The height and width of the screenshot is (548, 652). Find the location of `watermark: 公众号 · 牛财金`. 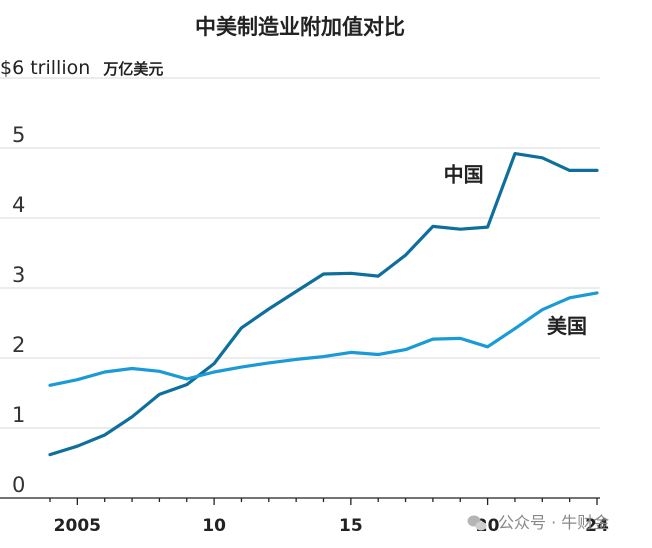

watermark: 公众号 · 牛财金 is located at coordinates (538, 522).